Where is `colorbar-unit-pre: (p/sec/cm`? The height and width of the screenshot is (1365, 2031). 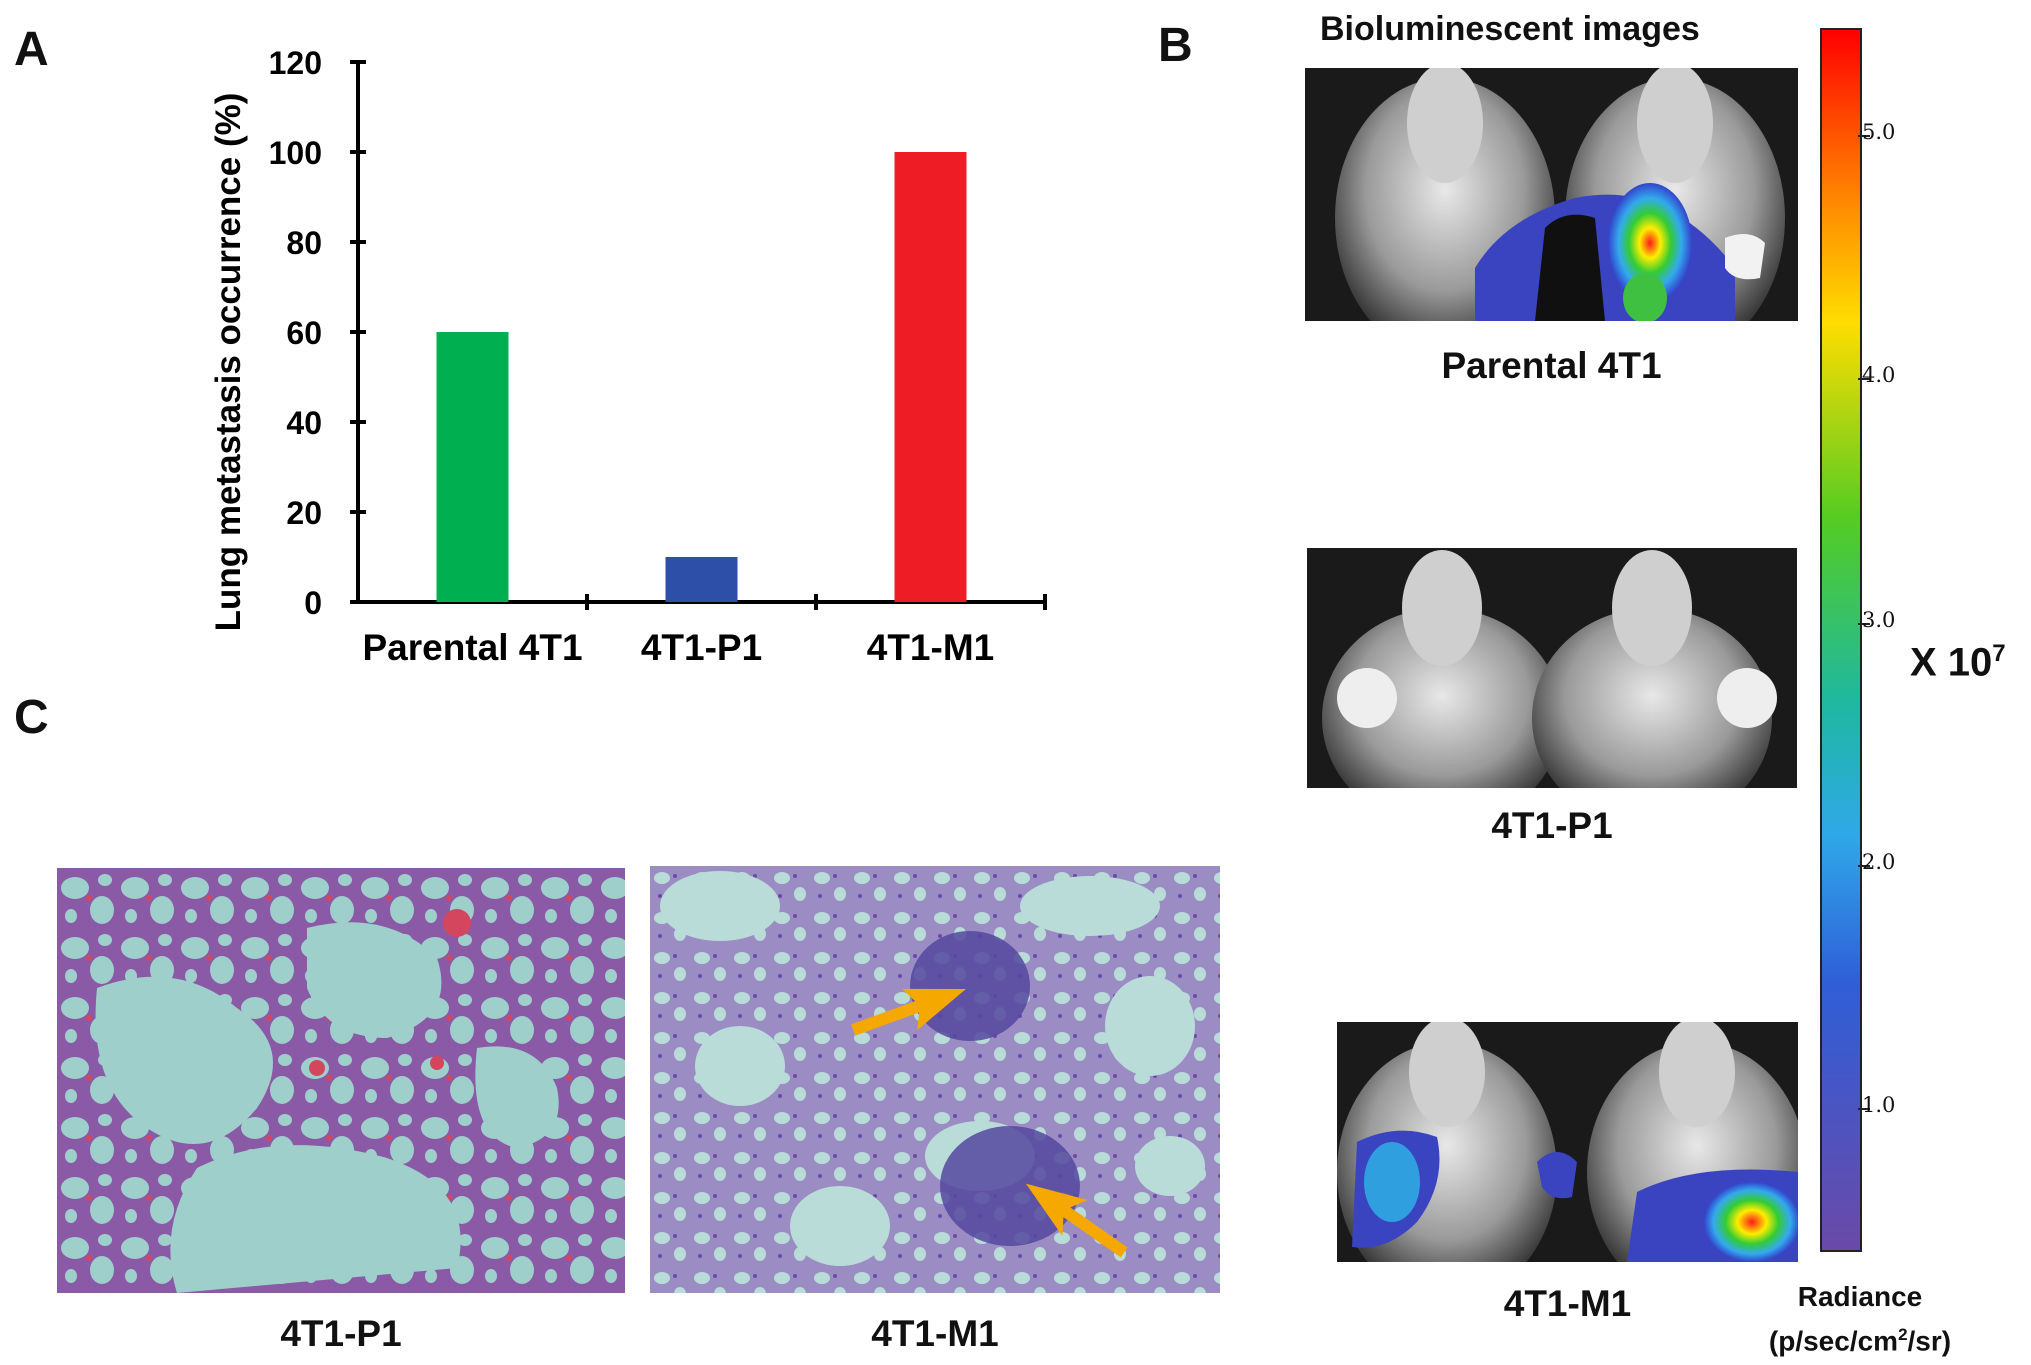 colorbar-unit-pre: (p/sec/cm is located at coordinates (1833, 1341).